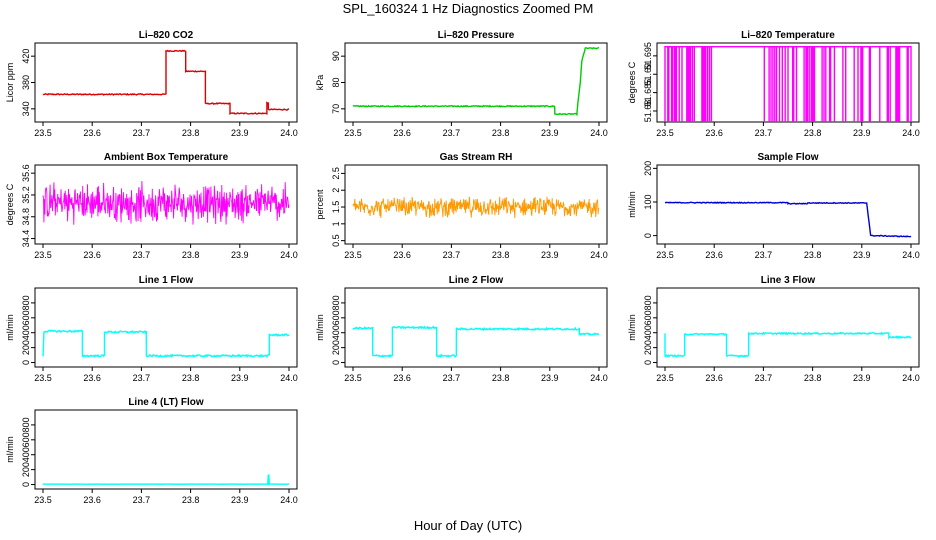  What do you see at coordinates (320, 204) in the screenshot?
I see `y-axis-label: percent` at bounding box center [320, 204].